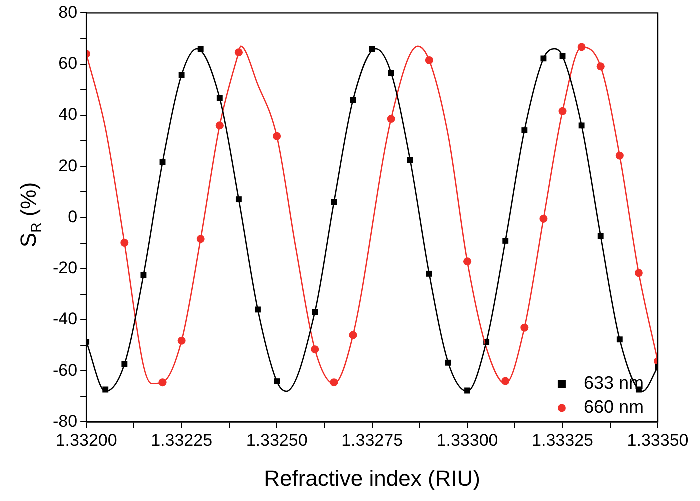 The image size is (700, 501). What do you see at coordinates (182, 440) in the screenshot?
I see `x-tick-label: 1.33225` at bounding box center [182, 440].